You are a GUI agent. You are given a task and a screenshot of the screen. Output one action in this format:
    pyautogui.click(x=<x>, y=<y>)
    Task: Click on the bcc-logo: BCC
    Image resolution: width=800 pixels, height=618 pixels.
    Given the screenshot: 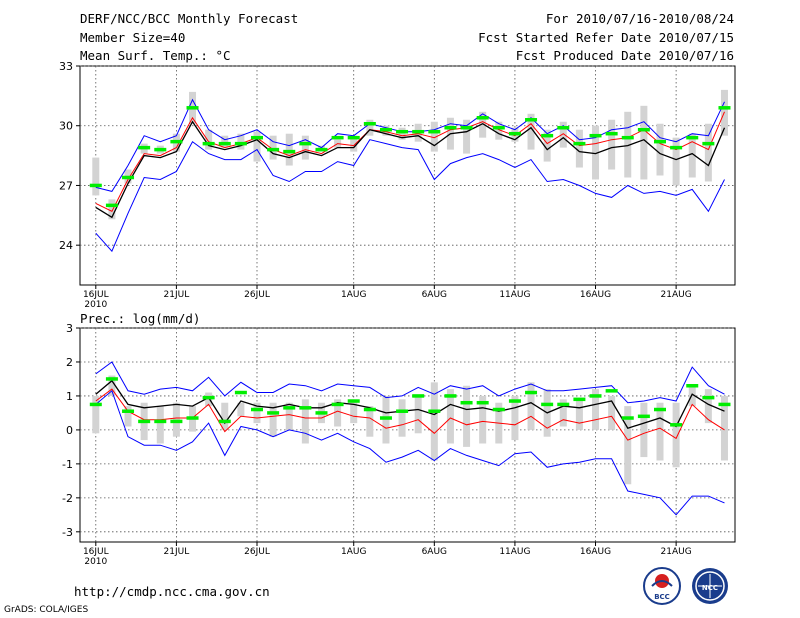 What is the action you would take?
    pyautogui.click(x=662, y=586)
    